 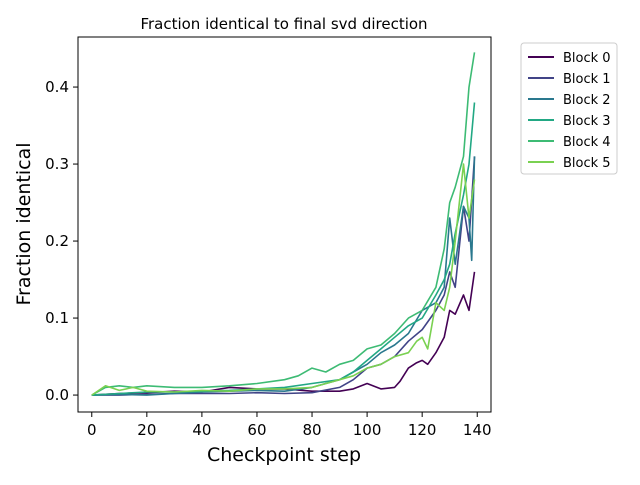 I want to click on legend-label: Block 0, so click(x=587, y=58).